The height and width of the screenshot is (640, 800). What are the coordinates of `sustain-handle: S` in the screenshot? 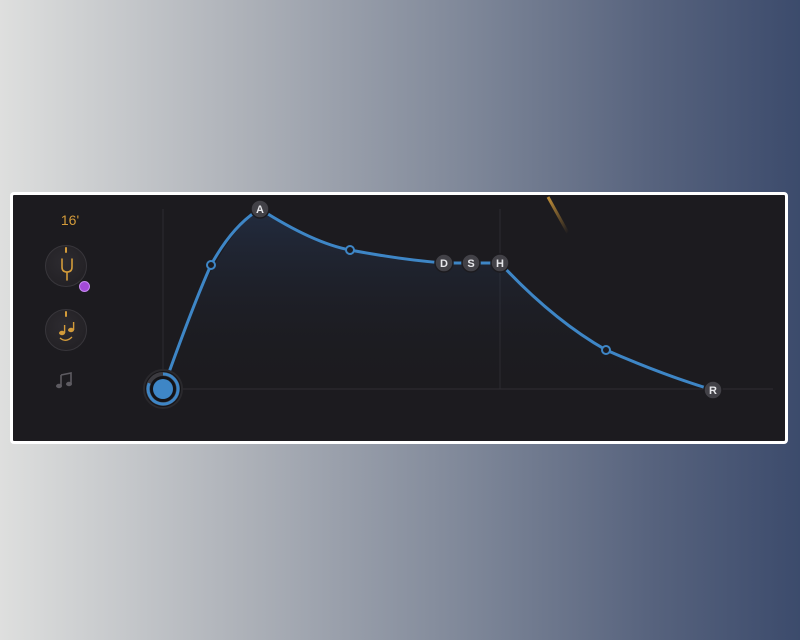 It's located at (471, 263).